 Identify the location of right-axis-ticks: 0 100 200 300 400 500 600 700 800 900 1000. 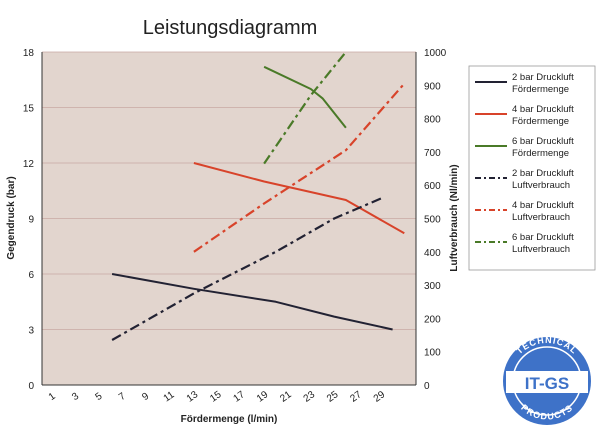
(435, 220).